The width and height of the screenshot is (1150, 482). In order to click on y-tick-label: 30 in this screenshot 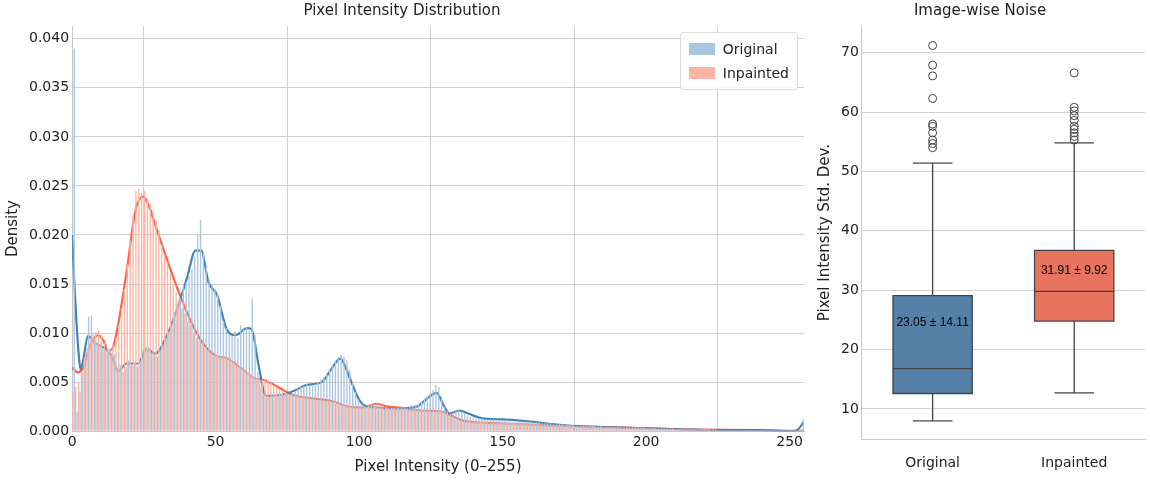, I will do `click(849, 288)`.